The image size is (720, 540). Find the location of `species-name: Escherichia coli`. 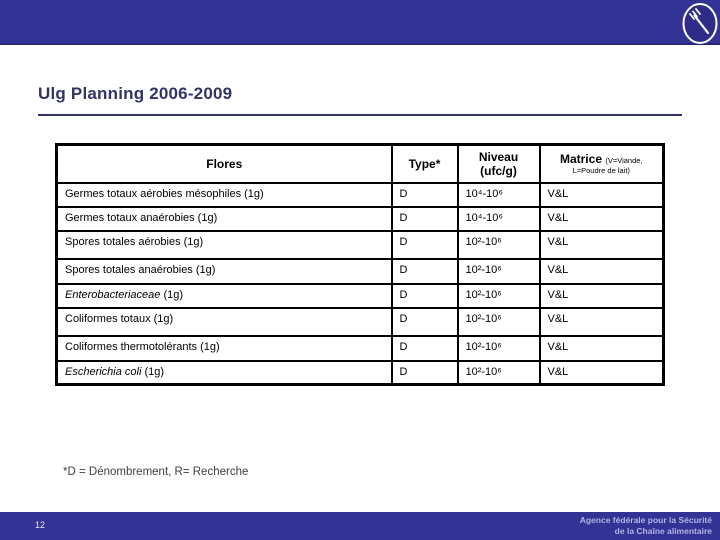

species-name: Escherichia coli is located at coordinates (103, 371).